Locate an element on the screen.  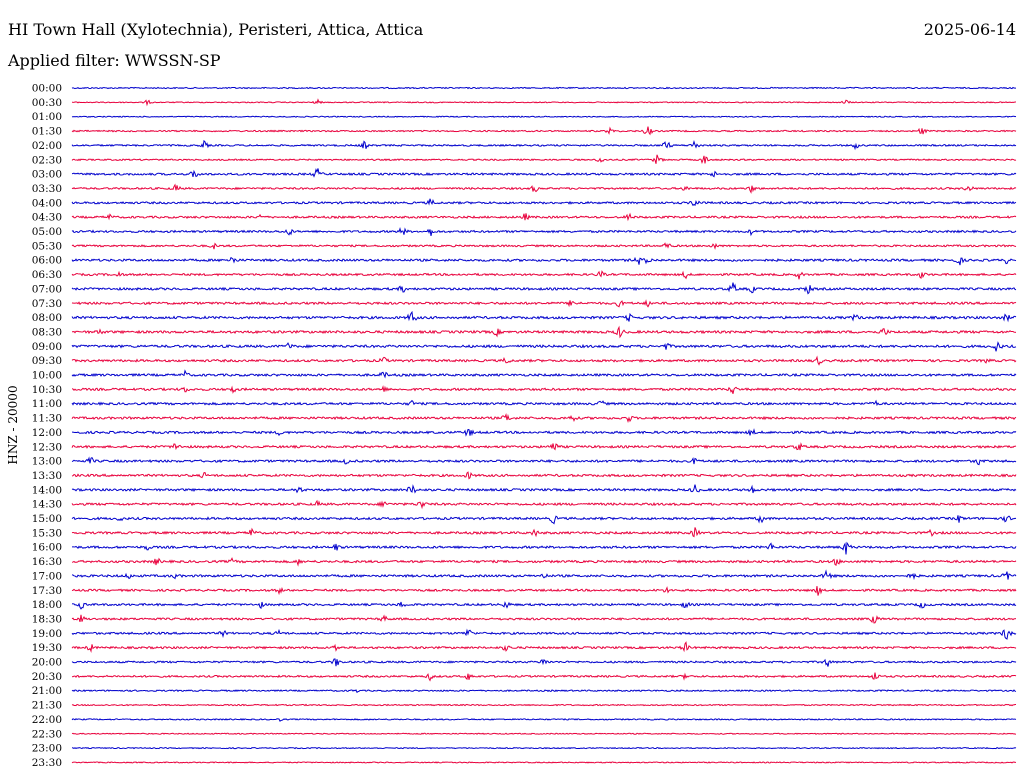
tick-label: 11:30 is located at coordinates (47, 419).